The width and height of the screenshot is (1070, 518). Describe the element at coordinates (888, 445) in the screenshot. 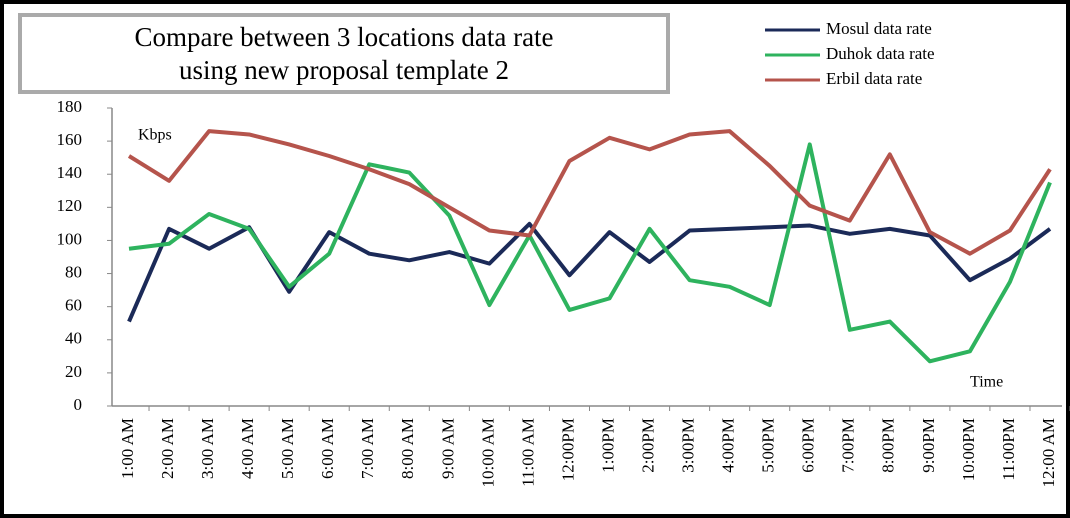

I see `x-tick-label: 8:00PM` at that location.